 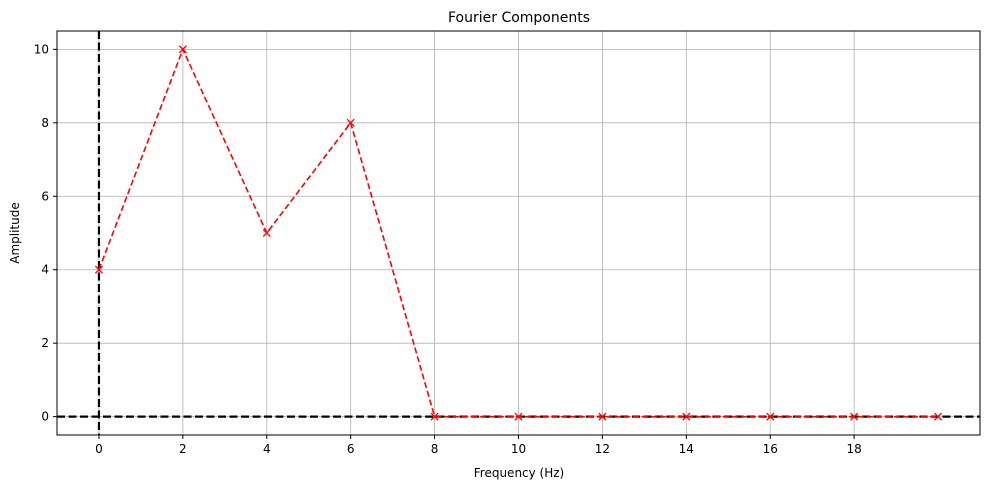 I want to click on x-tick-label: 16, so click(x=770, y=449).